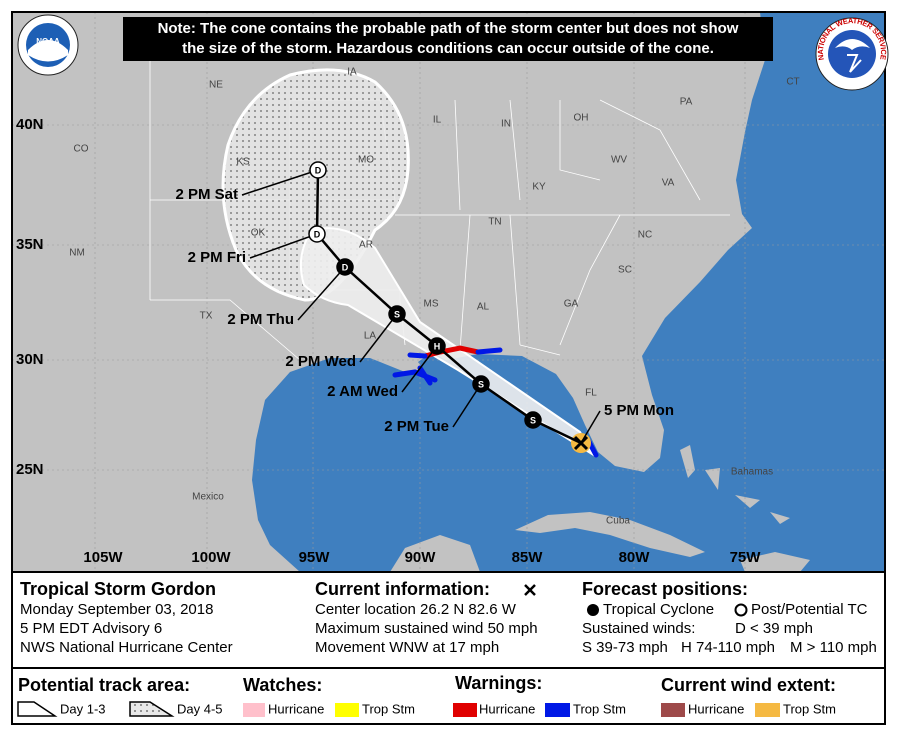 This screenshot has width=897, height=736. I want to click on place-label: TN, so click(494, 222).